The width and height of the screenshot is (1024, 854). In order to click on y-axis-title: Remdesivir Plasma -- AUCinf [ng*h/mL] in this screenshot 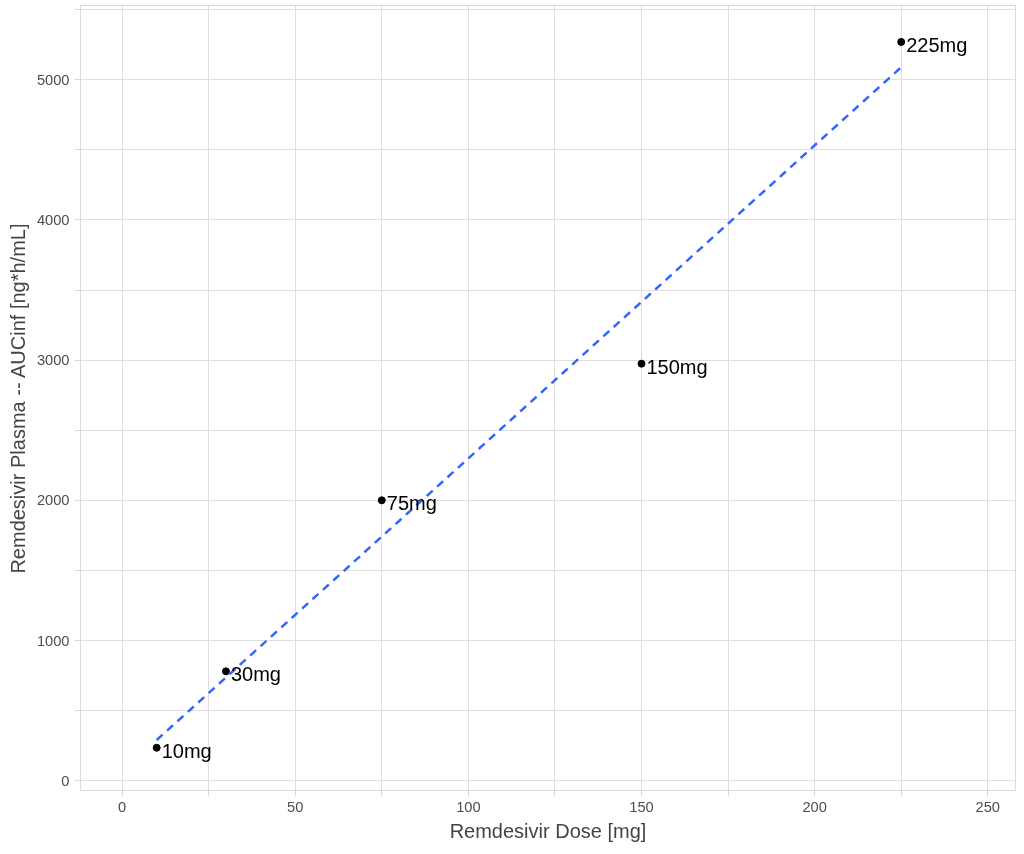, I will do `click(17, 398)`.